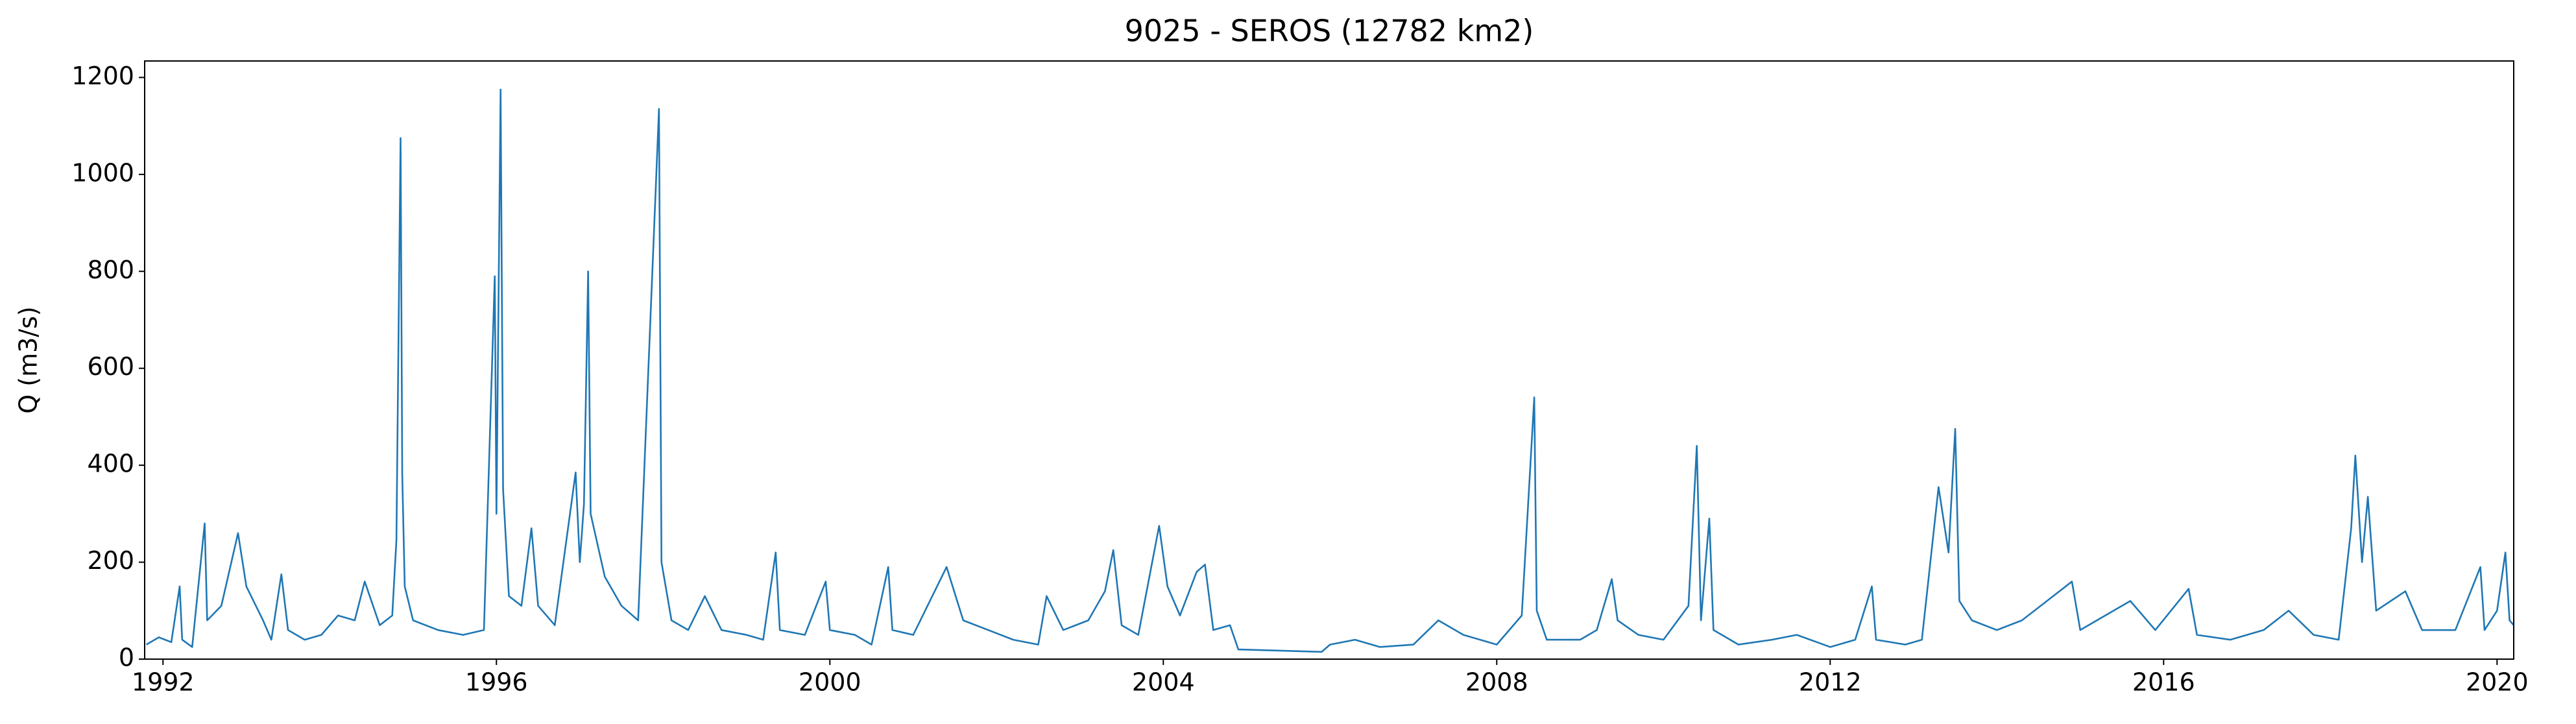  I want to click on x-tick-label: 1992, so click(163, 682).